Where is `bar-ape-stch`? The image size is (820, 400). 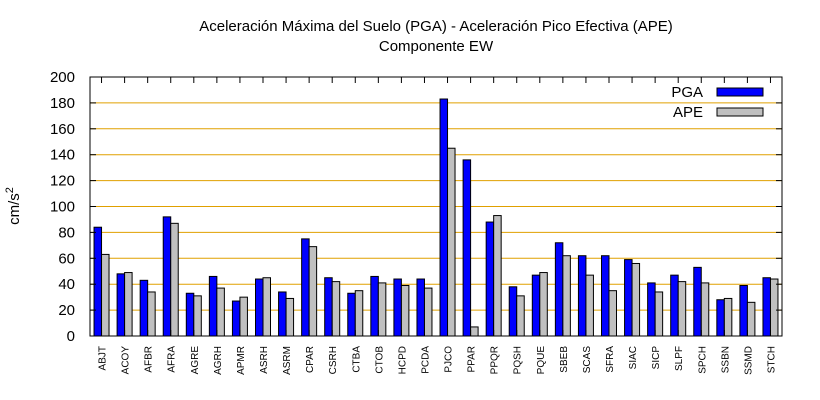 bar-ape-stch is located at coordinates (774, 307).